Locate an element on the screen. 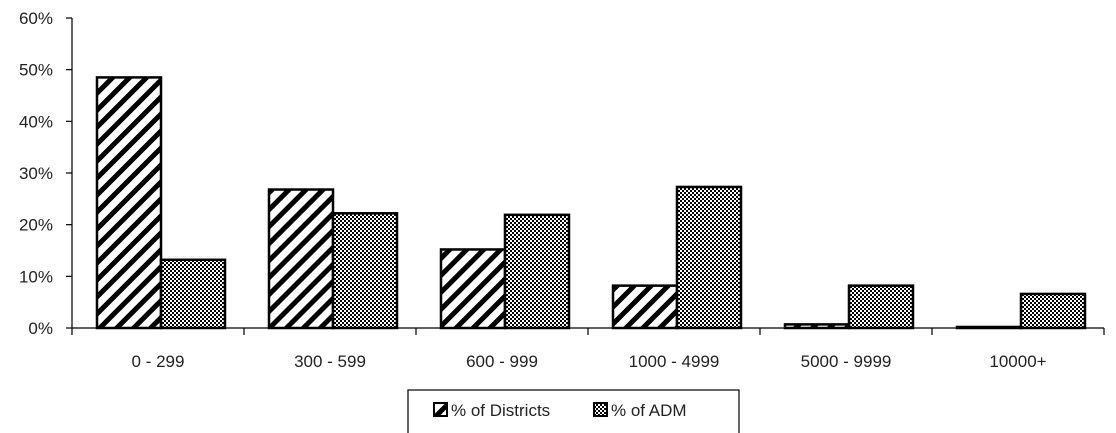 The height and width of the screenshot is (433, 1116). legend-item-adm: % of ADM is located at coordinates (640, 410).